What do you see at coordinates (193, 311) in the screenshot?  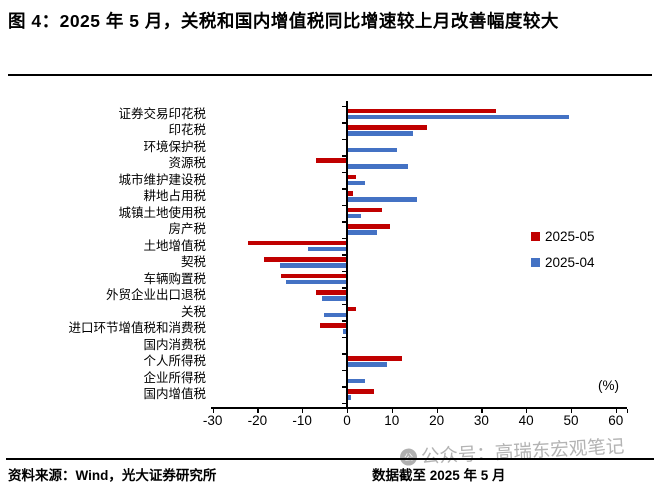 I see `category-label: 关税` at bounding box center [193, 311].